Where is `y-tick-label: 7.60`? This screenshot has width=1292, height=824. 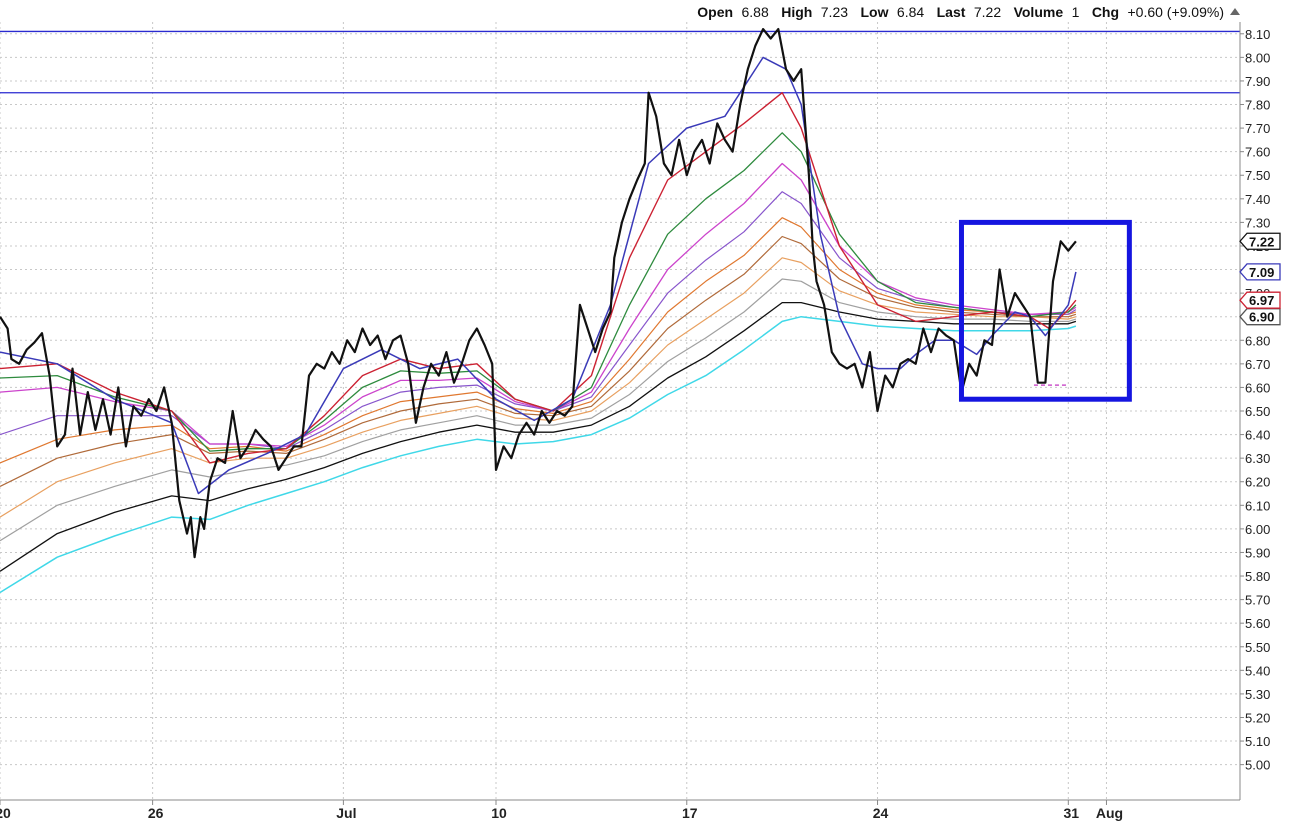
y-tick-label: 7.60 is located at coordinates (1257, 152).